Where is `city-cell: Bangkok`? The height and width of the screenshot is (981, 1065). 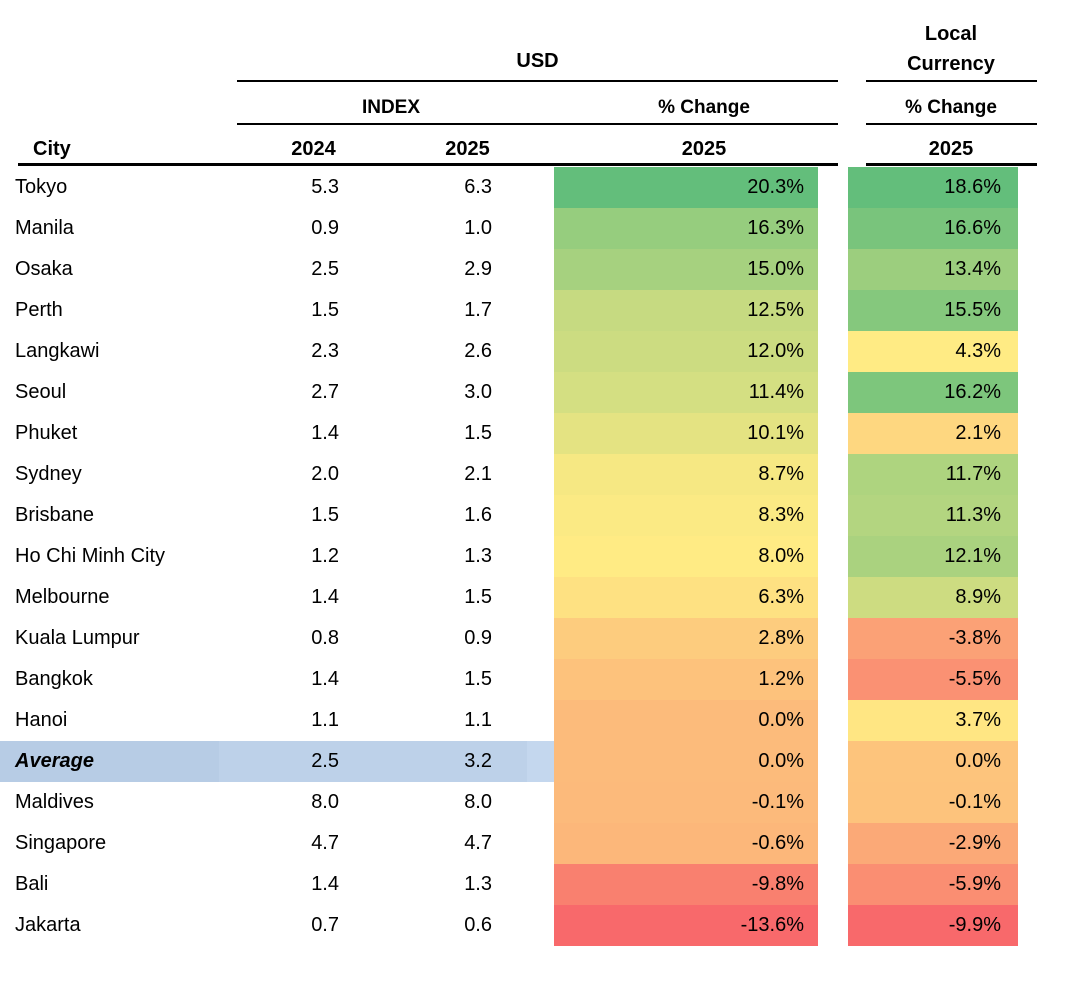
city-cell: Bangkok is located at coordinates (54, 679).